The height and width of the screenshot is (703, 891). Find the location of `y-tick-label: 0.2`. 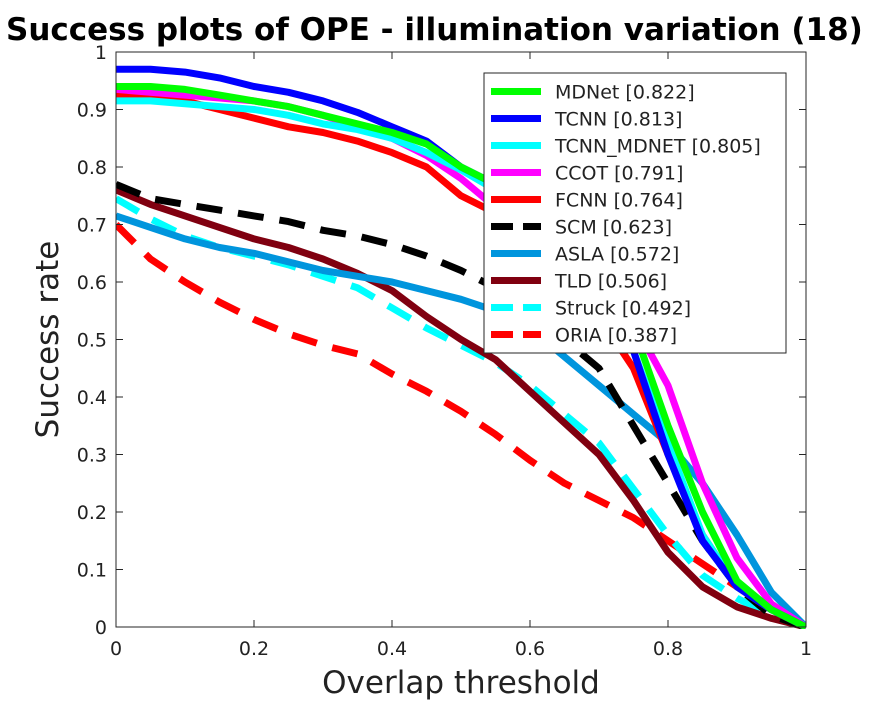

y-tick-label: 0.2 is located at coordinates (92, 513).